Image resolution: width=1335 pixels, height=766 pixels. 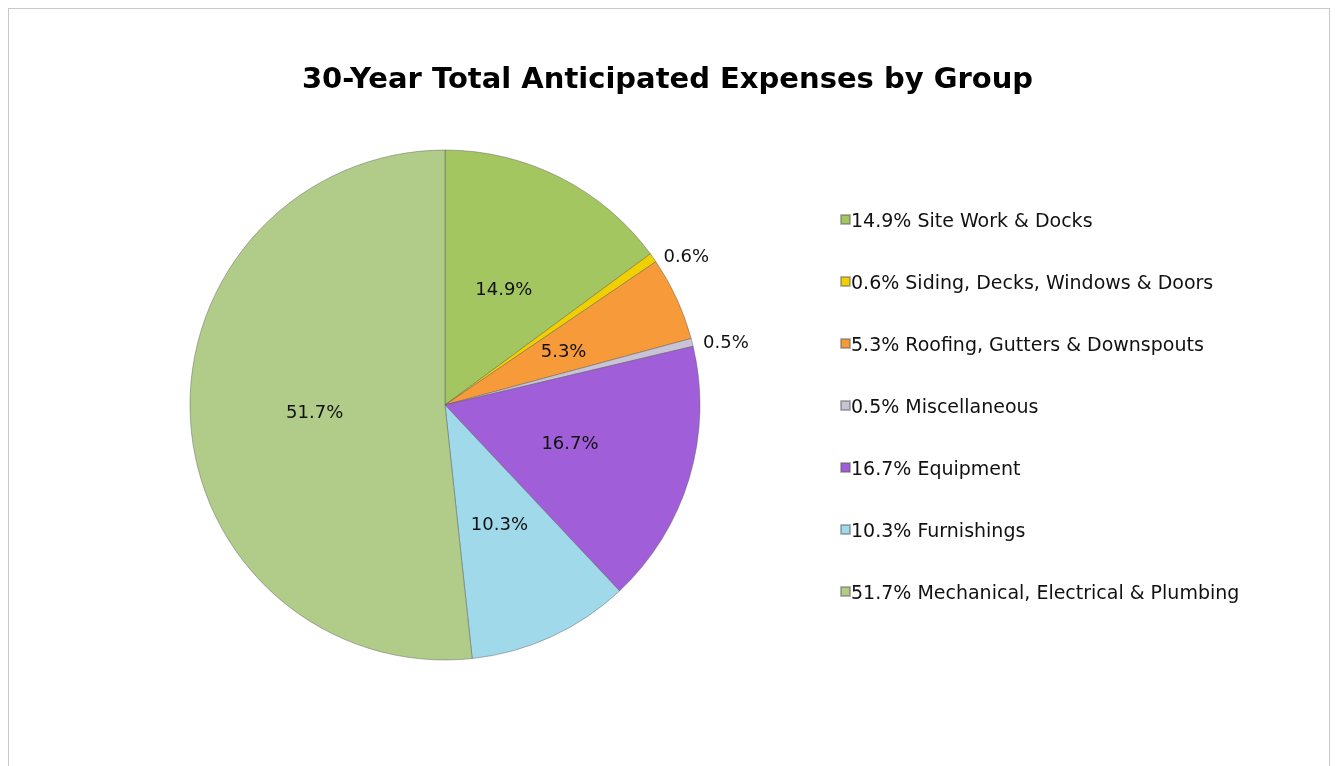 What do you see at coordinates (315, 412) in the screenshot?
I see `data-label: 51.7%` at bounding box center [315, 412].